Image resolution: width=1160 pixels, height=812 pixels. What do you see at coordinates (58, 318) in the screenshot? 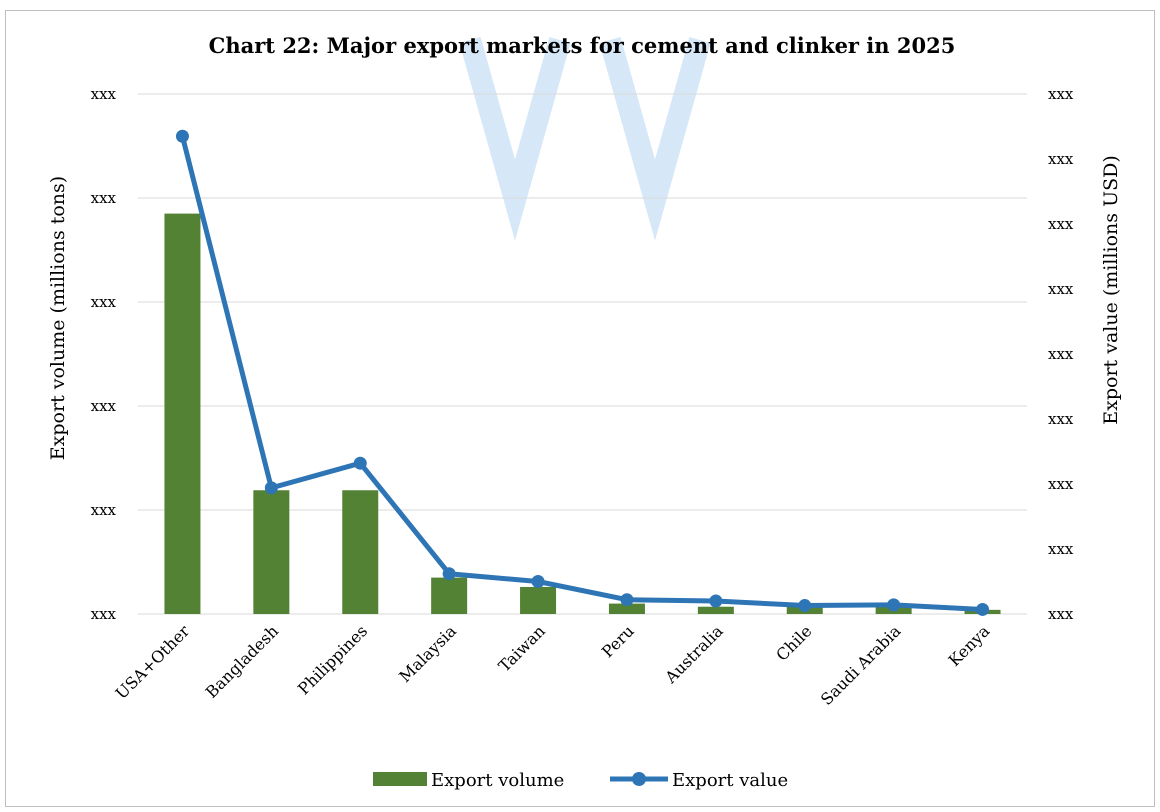
I see `y-axis-label: Export volume (millions tons)` at bounding box center [58, 318].